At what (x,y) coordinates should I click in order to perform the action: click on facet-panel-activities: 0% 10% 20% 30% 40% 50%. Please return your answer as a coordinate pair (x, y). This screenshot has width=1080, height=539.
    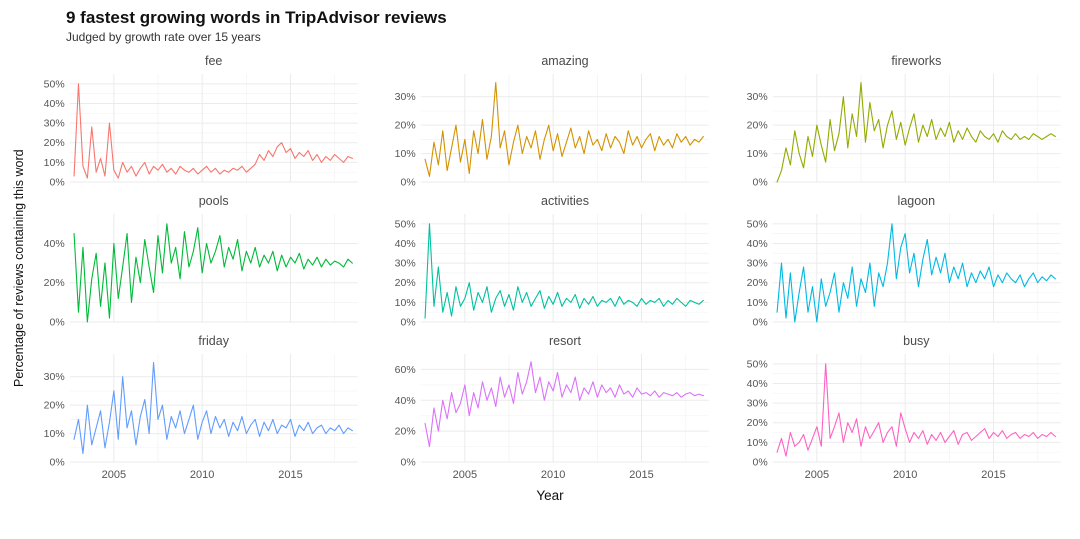
    Looking at the image, I should click on (552, 271).